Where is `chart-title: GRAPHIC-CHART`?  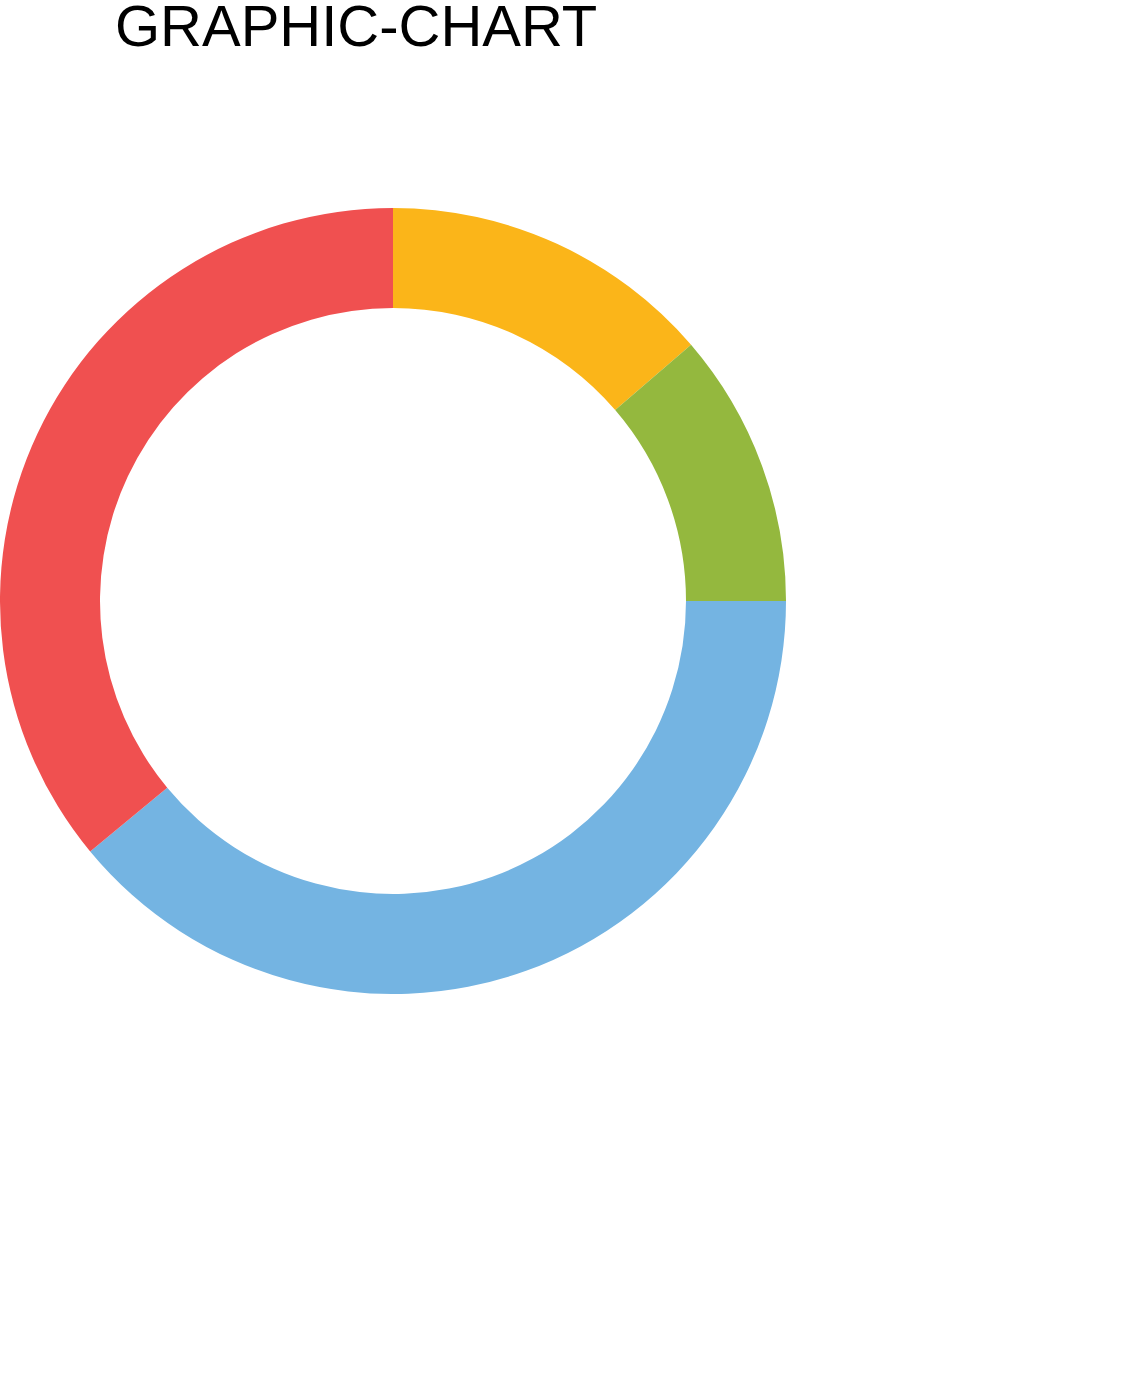 chart-title: GRAPHIC-CHART is located at coordinates (356, 29).